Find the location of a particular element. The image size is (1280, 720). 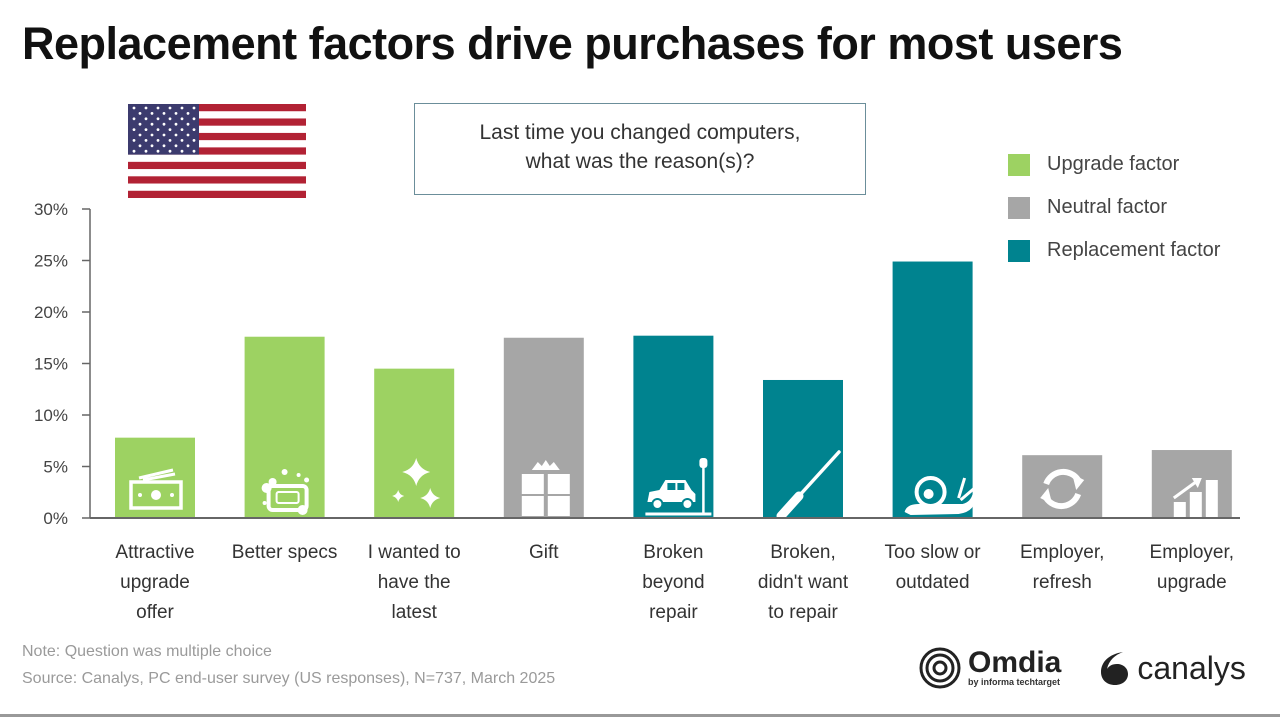

x-tick-label: didn't want is located at coordinates (803, 582).